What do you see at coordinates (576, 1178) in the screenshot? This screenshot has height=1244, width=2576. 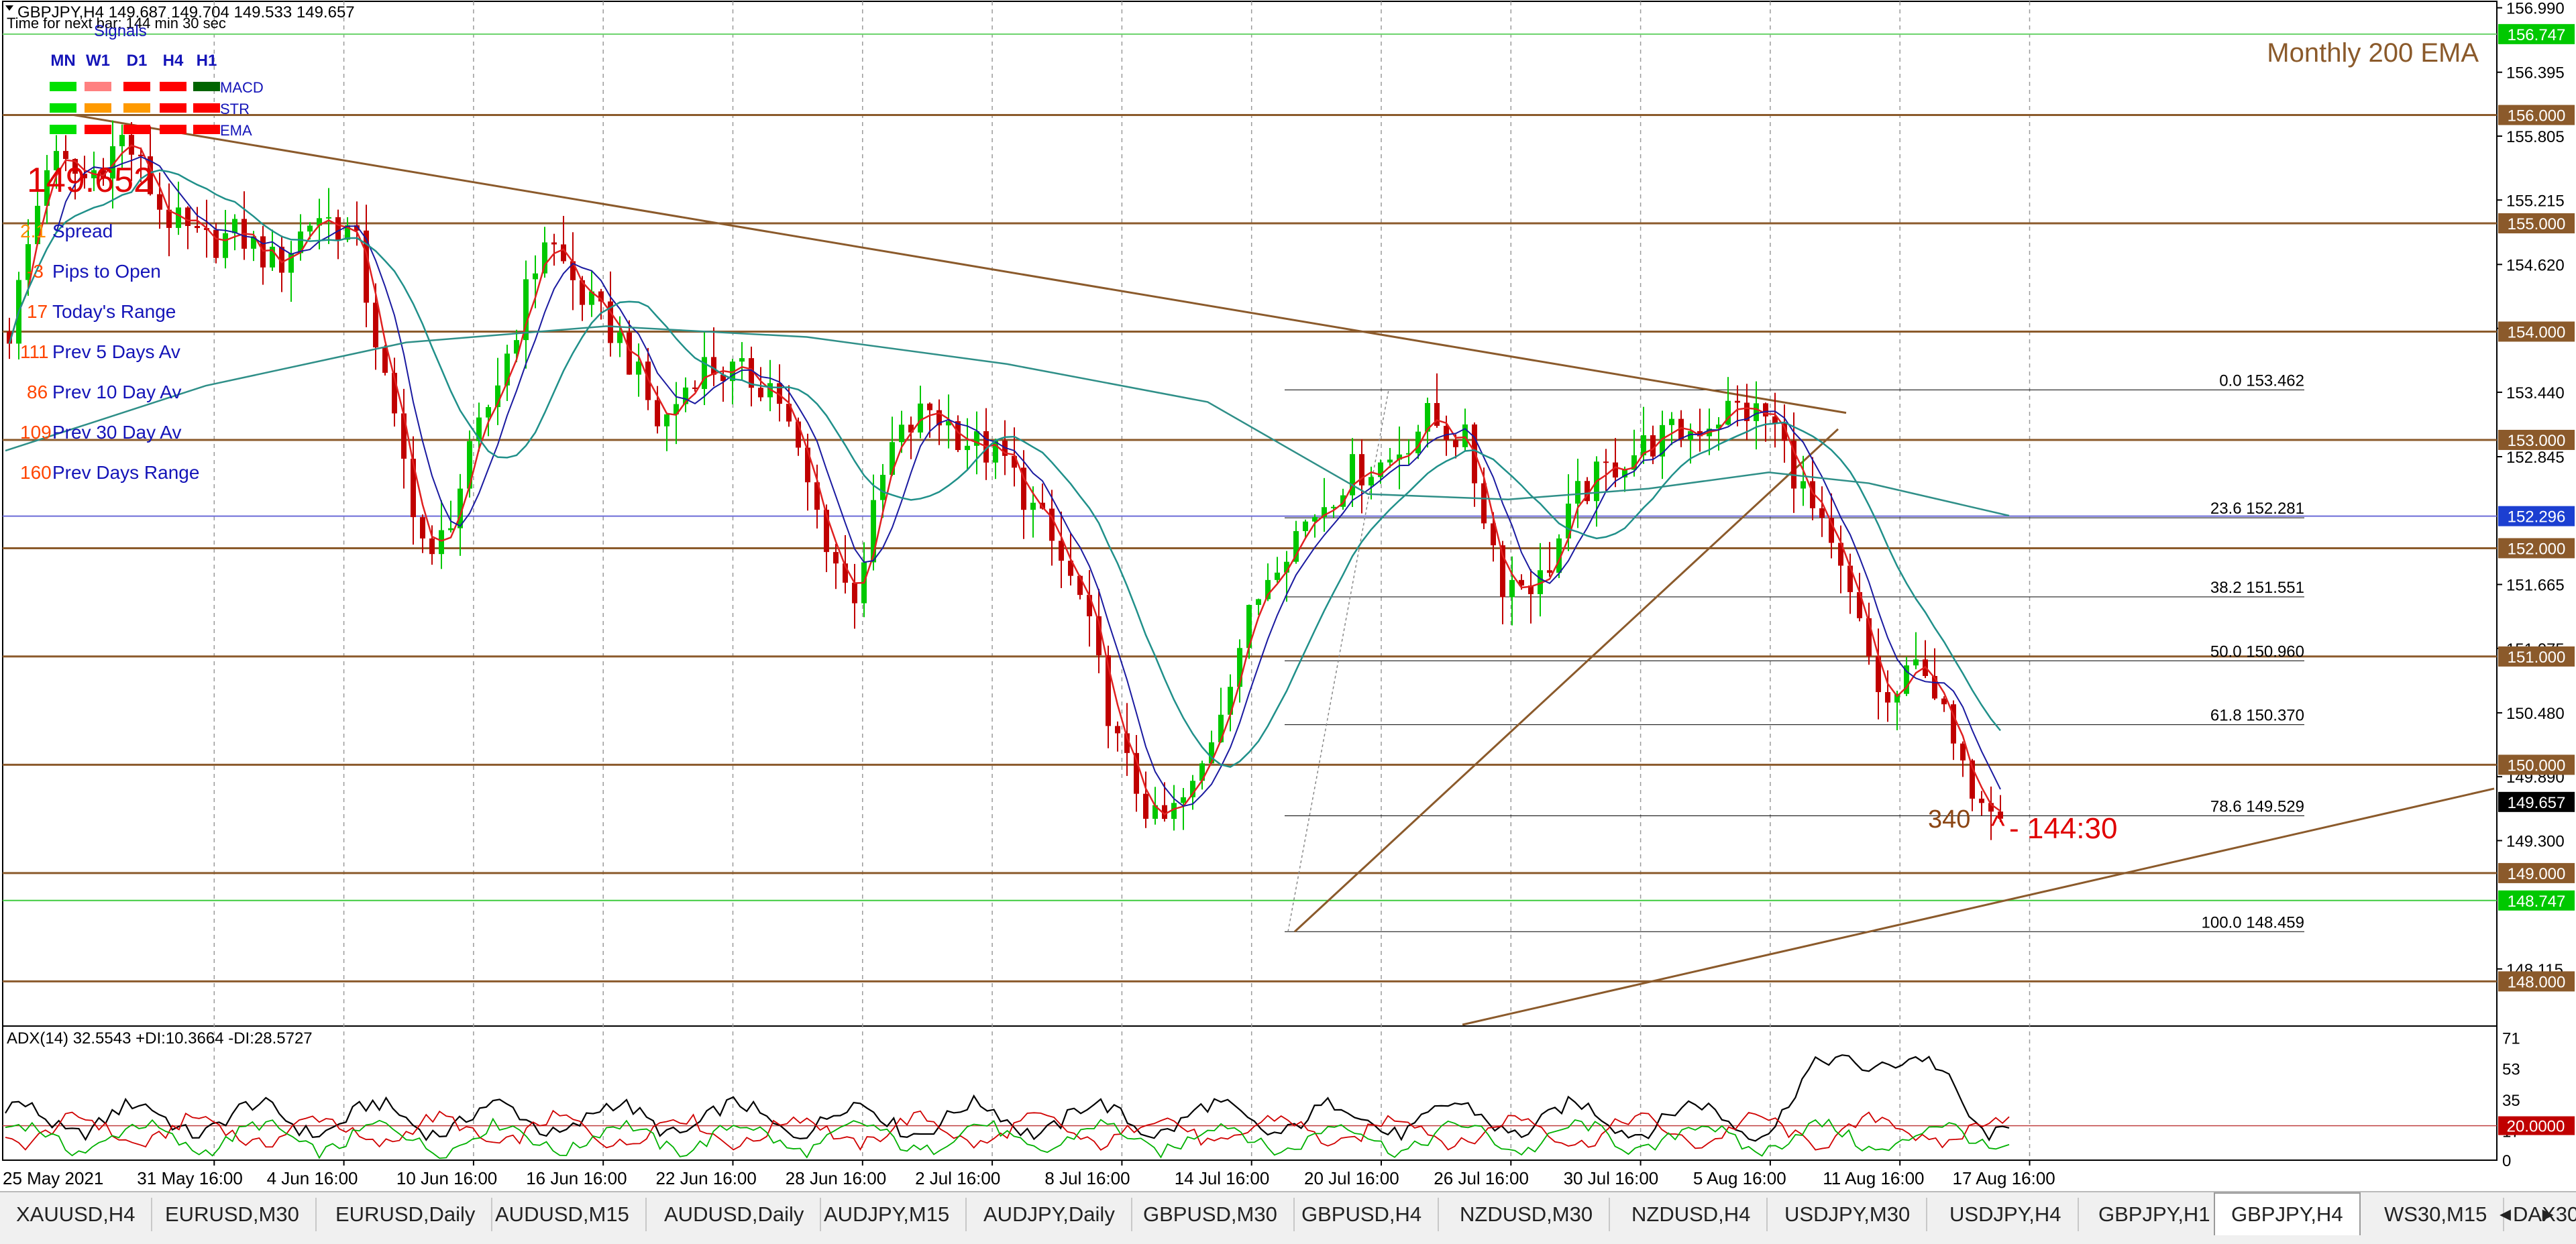 I see `time-axis-label: 16 Jun 16:00` at bounding box center [576, 1178].